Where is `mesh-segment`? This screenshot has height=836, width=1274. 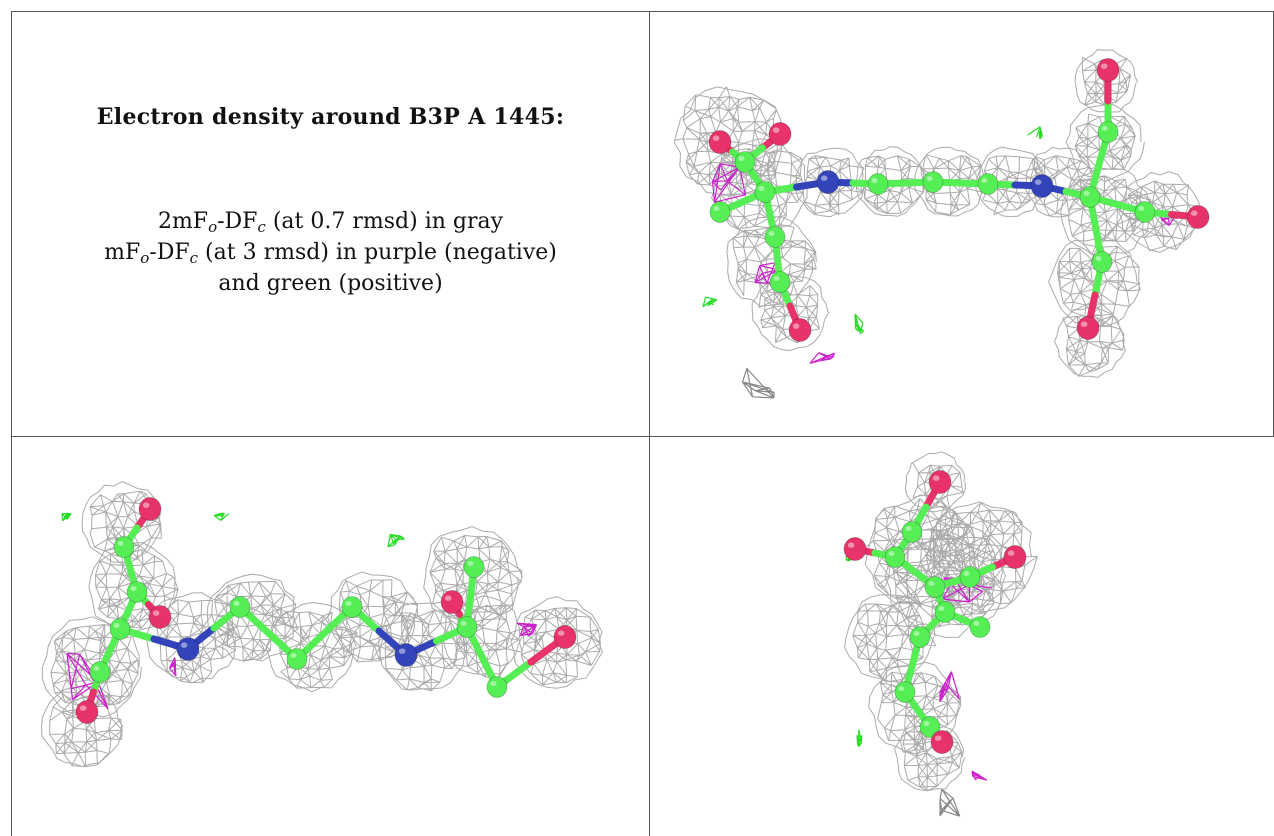 mesh-segment is located at coordinates (83, 727).